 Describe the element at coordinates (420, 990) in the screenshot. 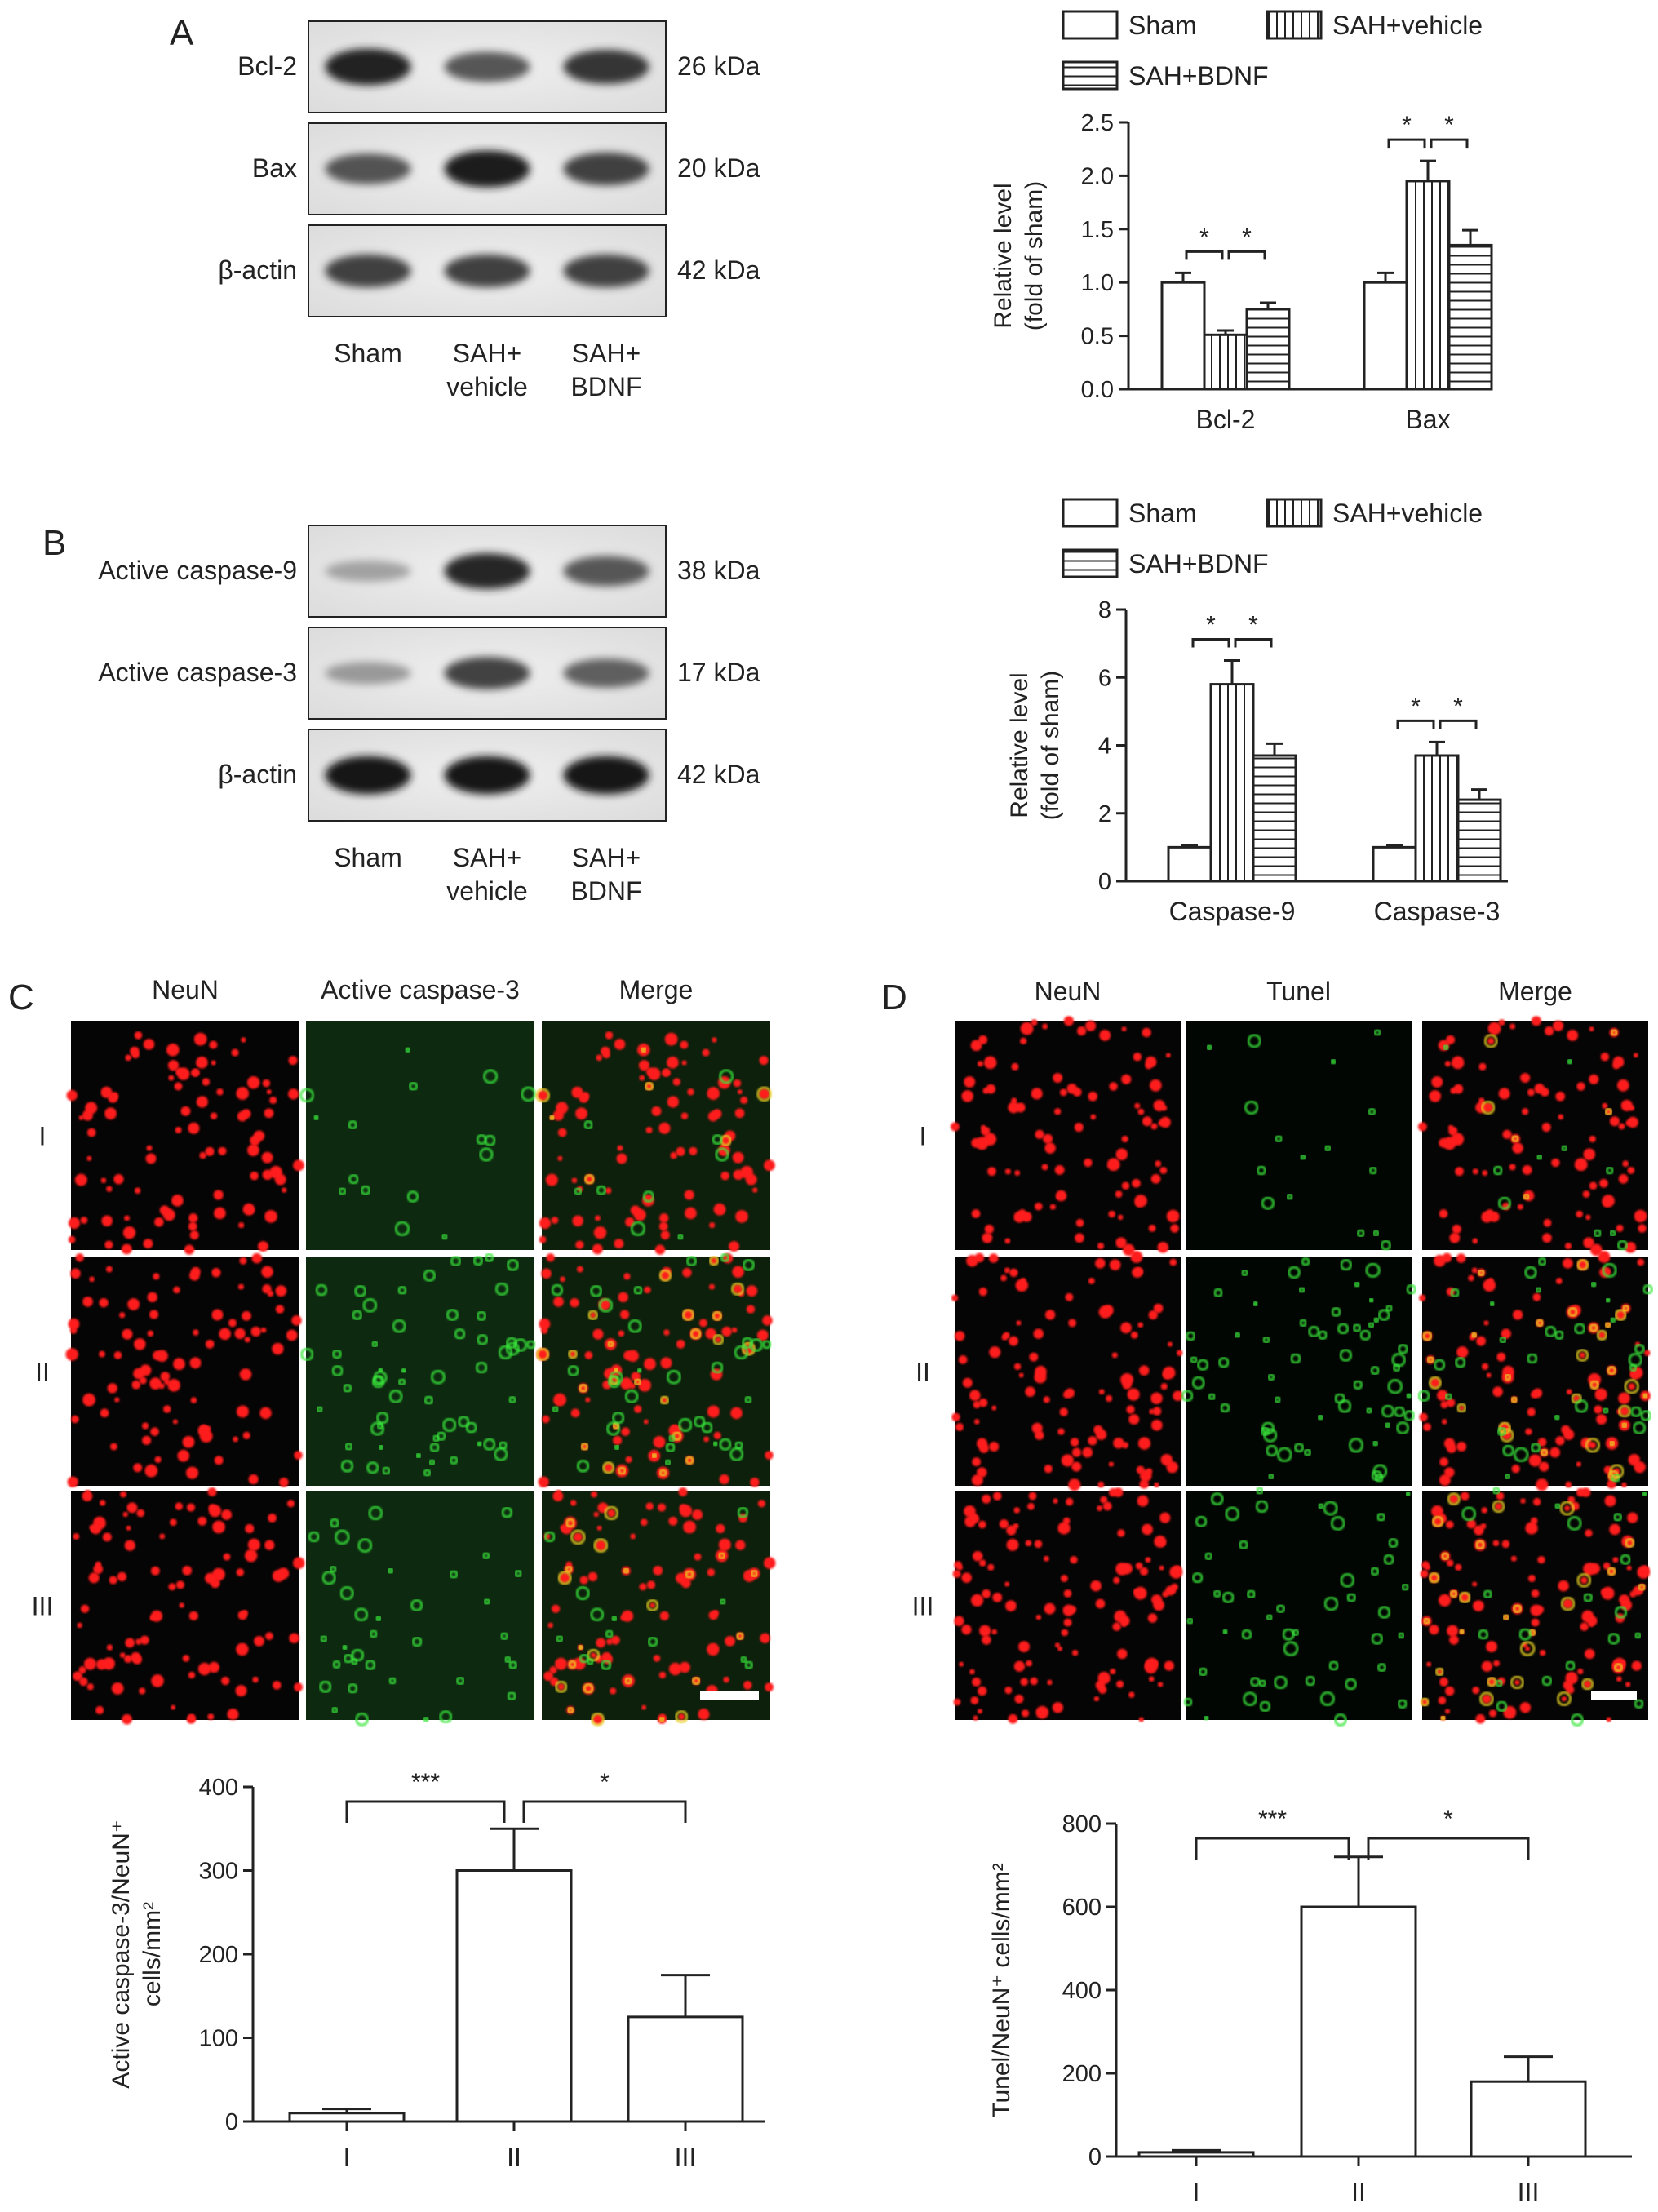

I see `micrograph-column-label: Active caspase-3` at that location.